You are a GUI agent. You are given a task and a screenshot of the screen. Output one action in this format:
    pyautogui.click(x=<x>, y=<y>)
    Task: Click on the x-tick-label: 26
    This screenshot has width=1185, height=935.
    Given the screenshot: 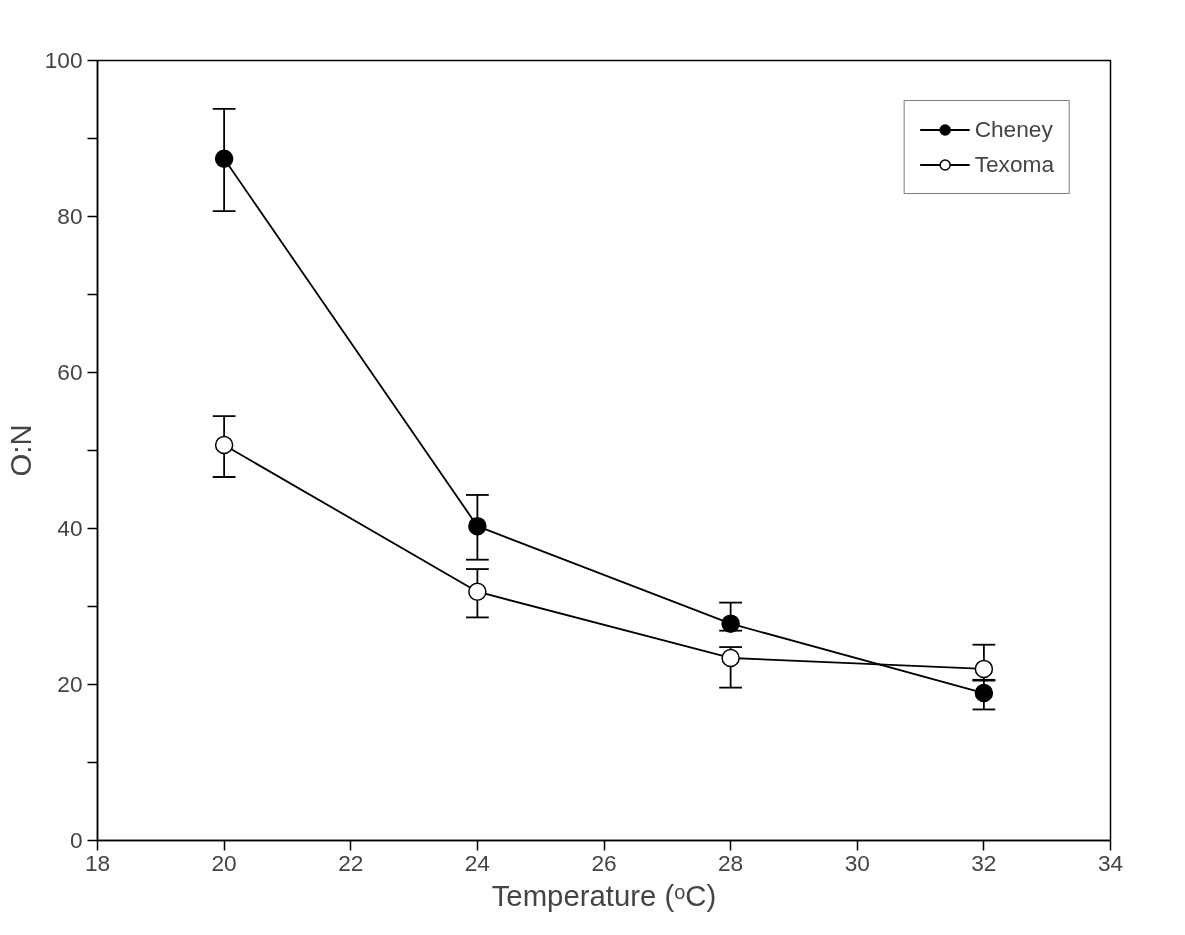 What is the action you would take?
    pyautogui.click(x=604, y=862)
    